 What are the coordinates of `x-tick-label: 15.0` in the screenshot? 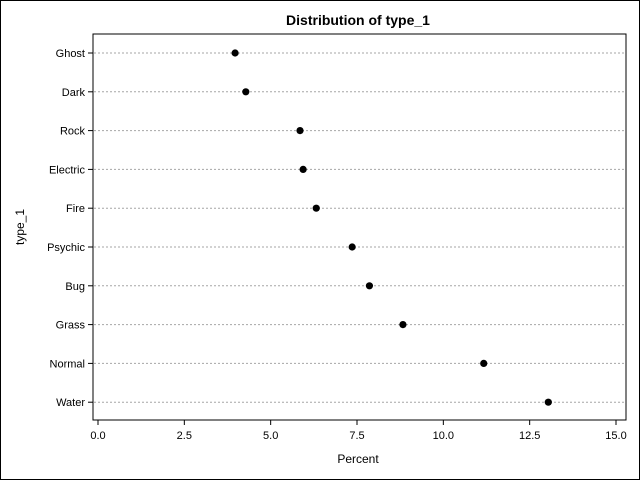 It's located at (615, 436).